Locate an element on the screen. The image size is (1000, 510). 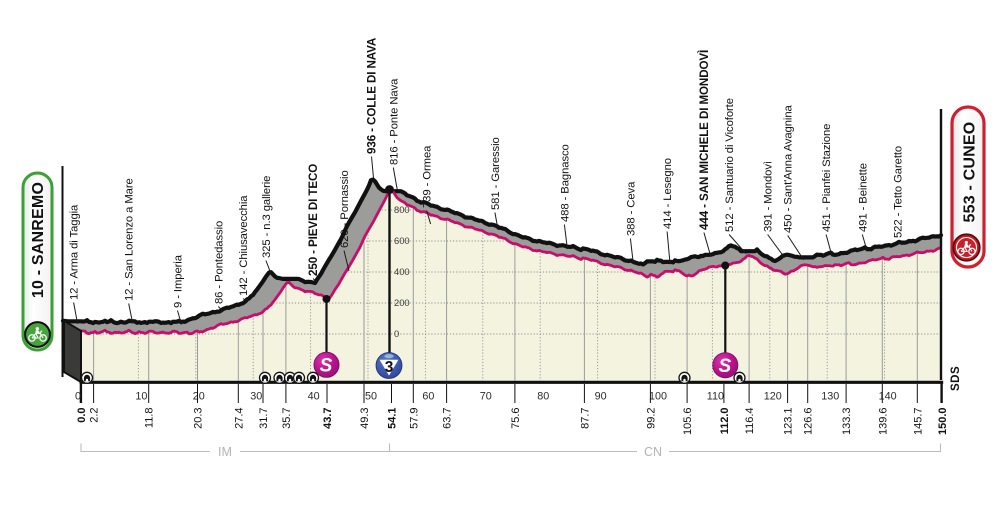
svg-text: 60 is located at coordinates (428, 397).